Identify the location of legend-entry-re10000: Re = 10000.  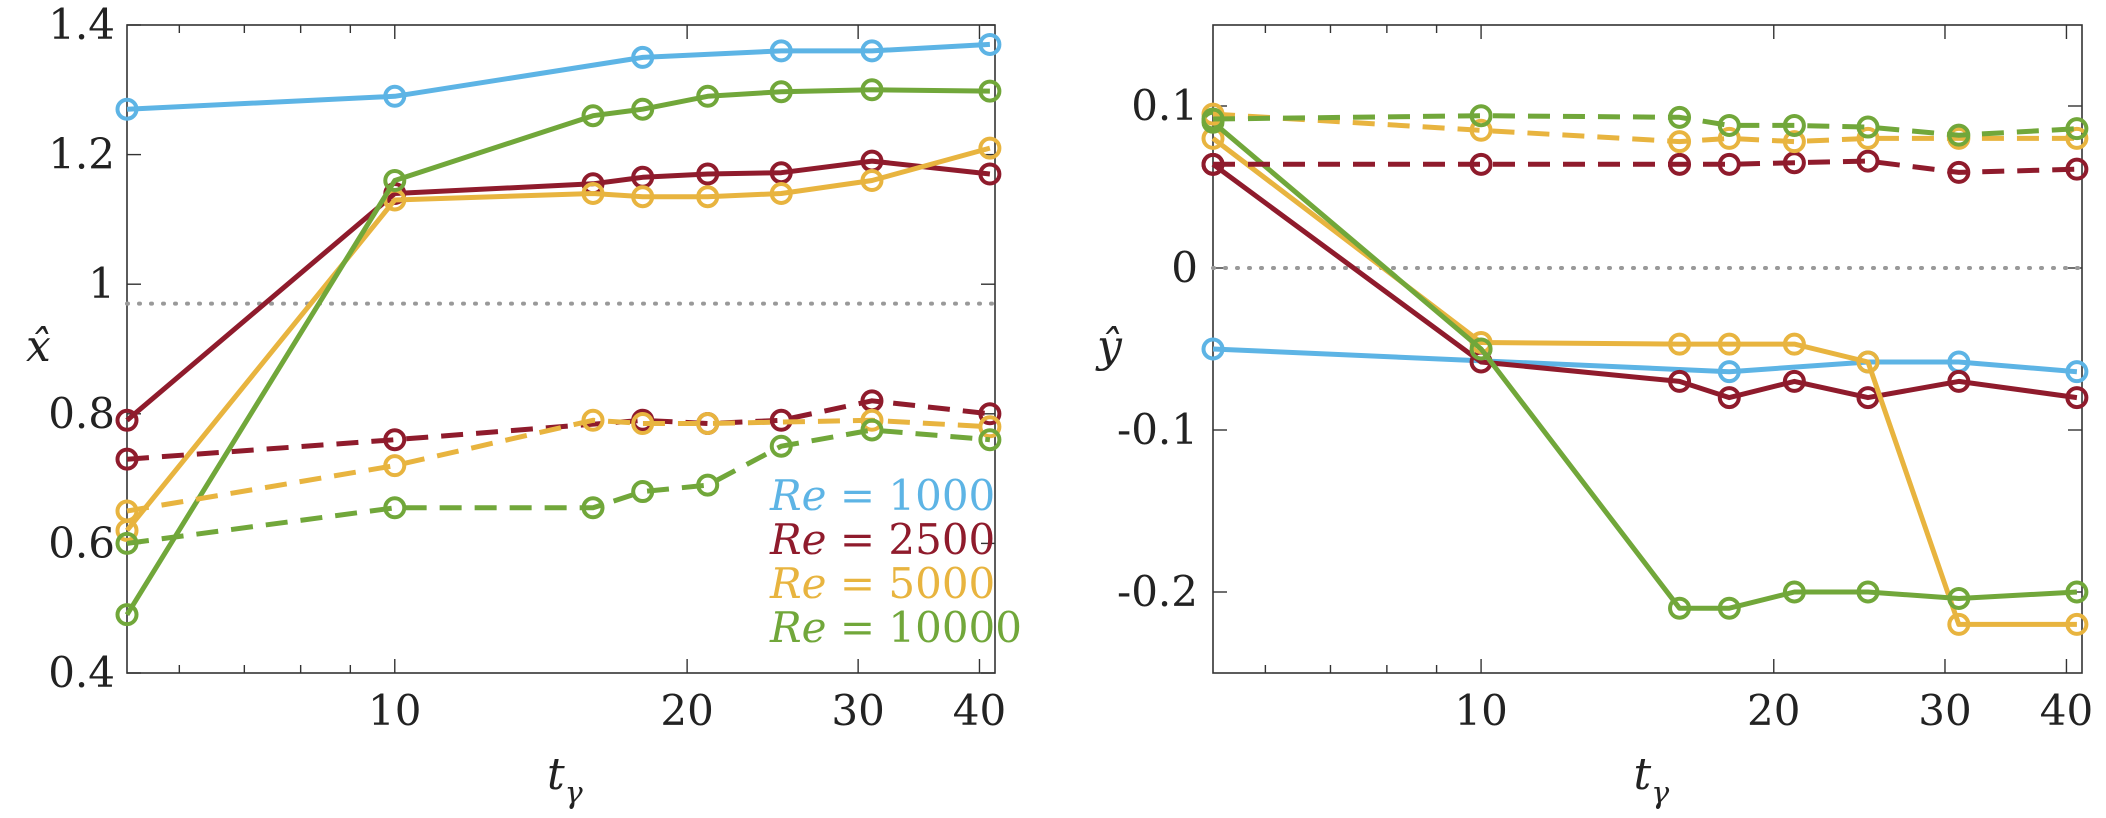
(895, 627).